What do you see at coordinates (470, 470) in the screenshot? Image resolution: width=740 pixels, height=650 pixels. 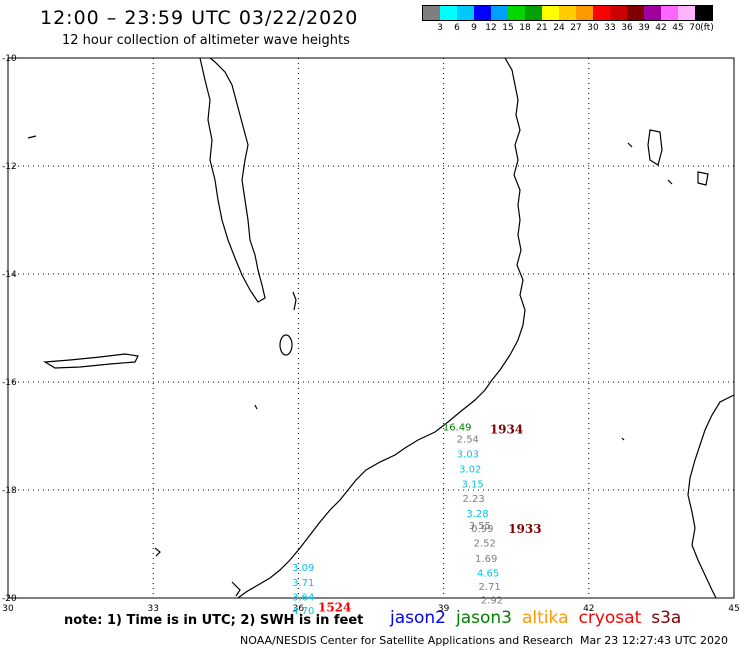 I see `wave-height-label: 3.02` at bounding box center [470, 470].